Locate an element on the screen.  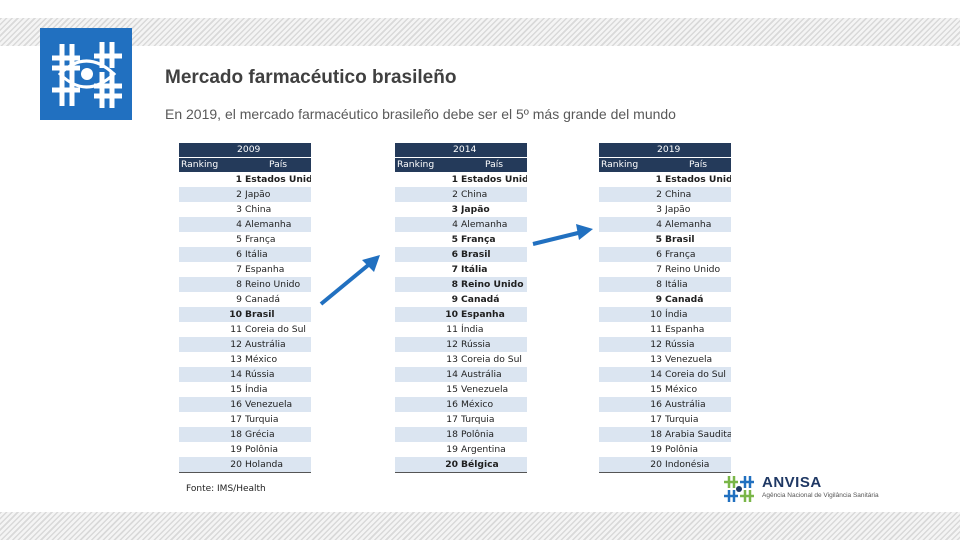
table-row: 16 Austrália is located at coordinates (665, 404).